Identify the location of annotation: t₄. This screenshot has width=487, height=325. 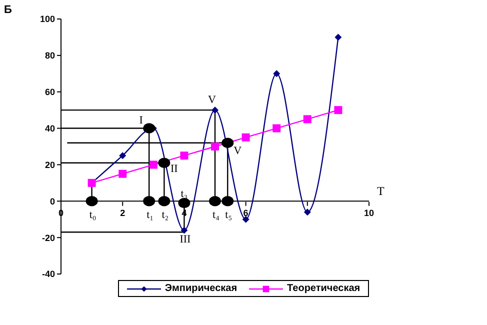
(216, 215).